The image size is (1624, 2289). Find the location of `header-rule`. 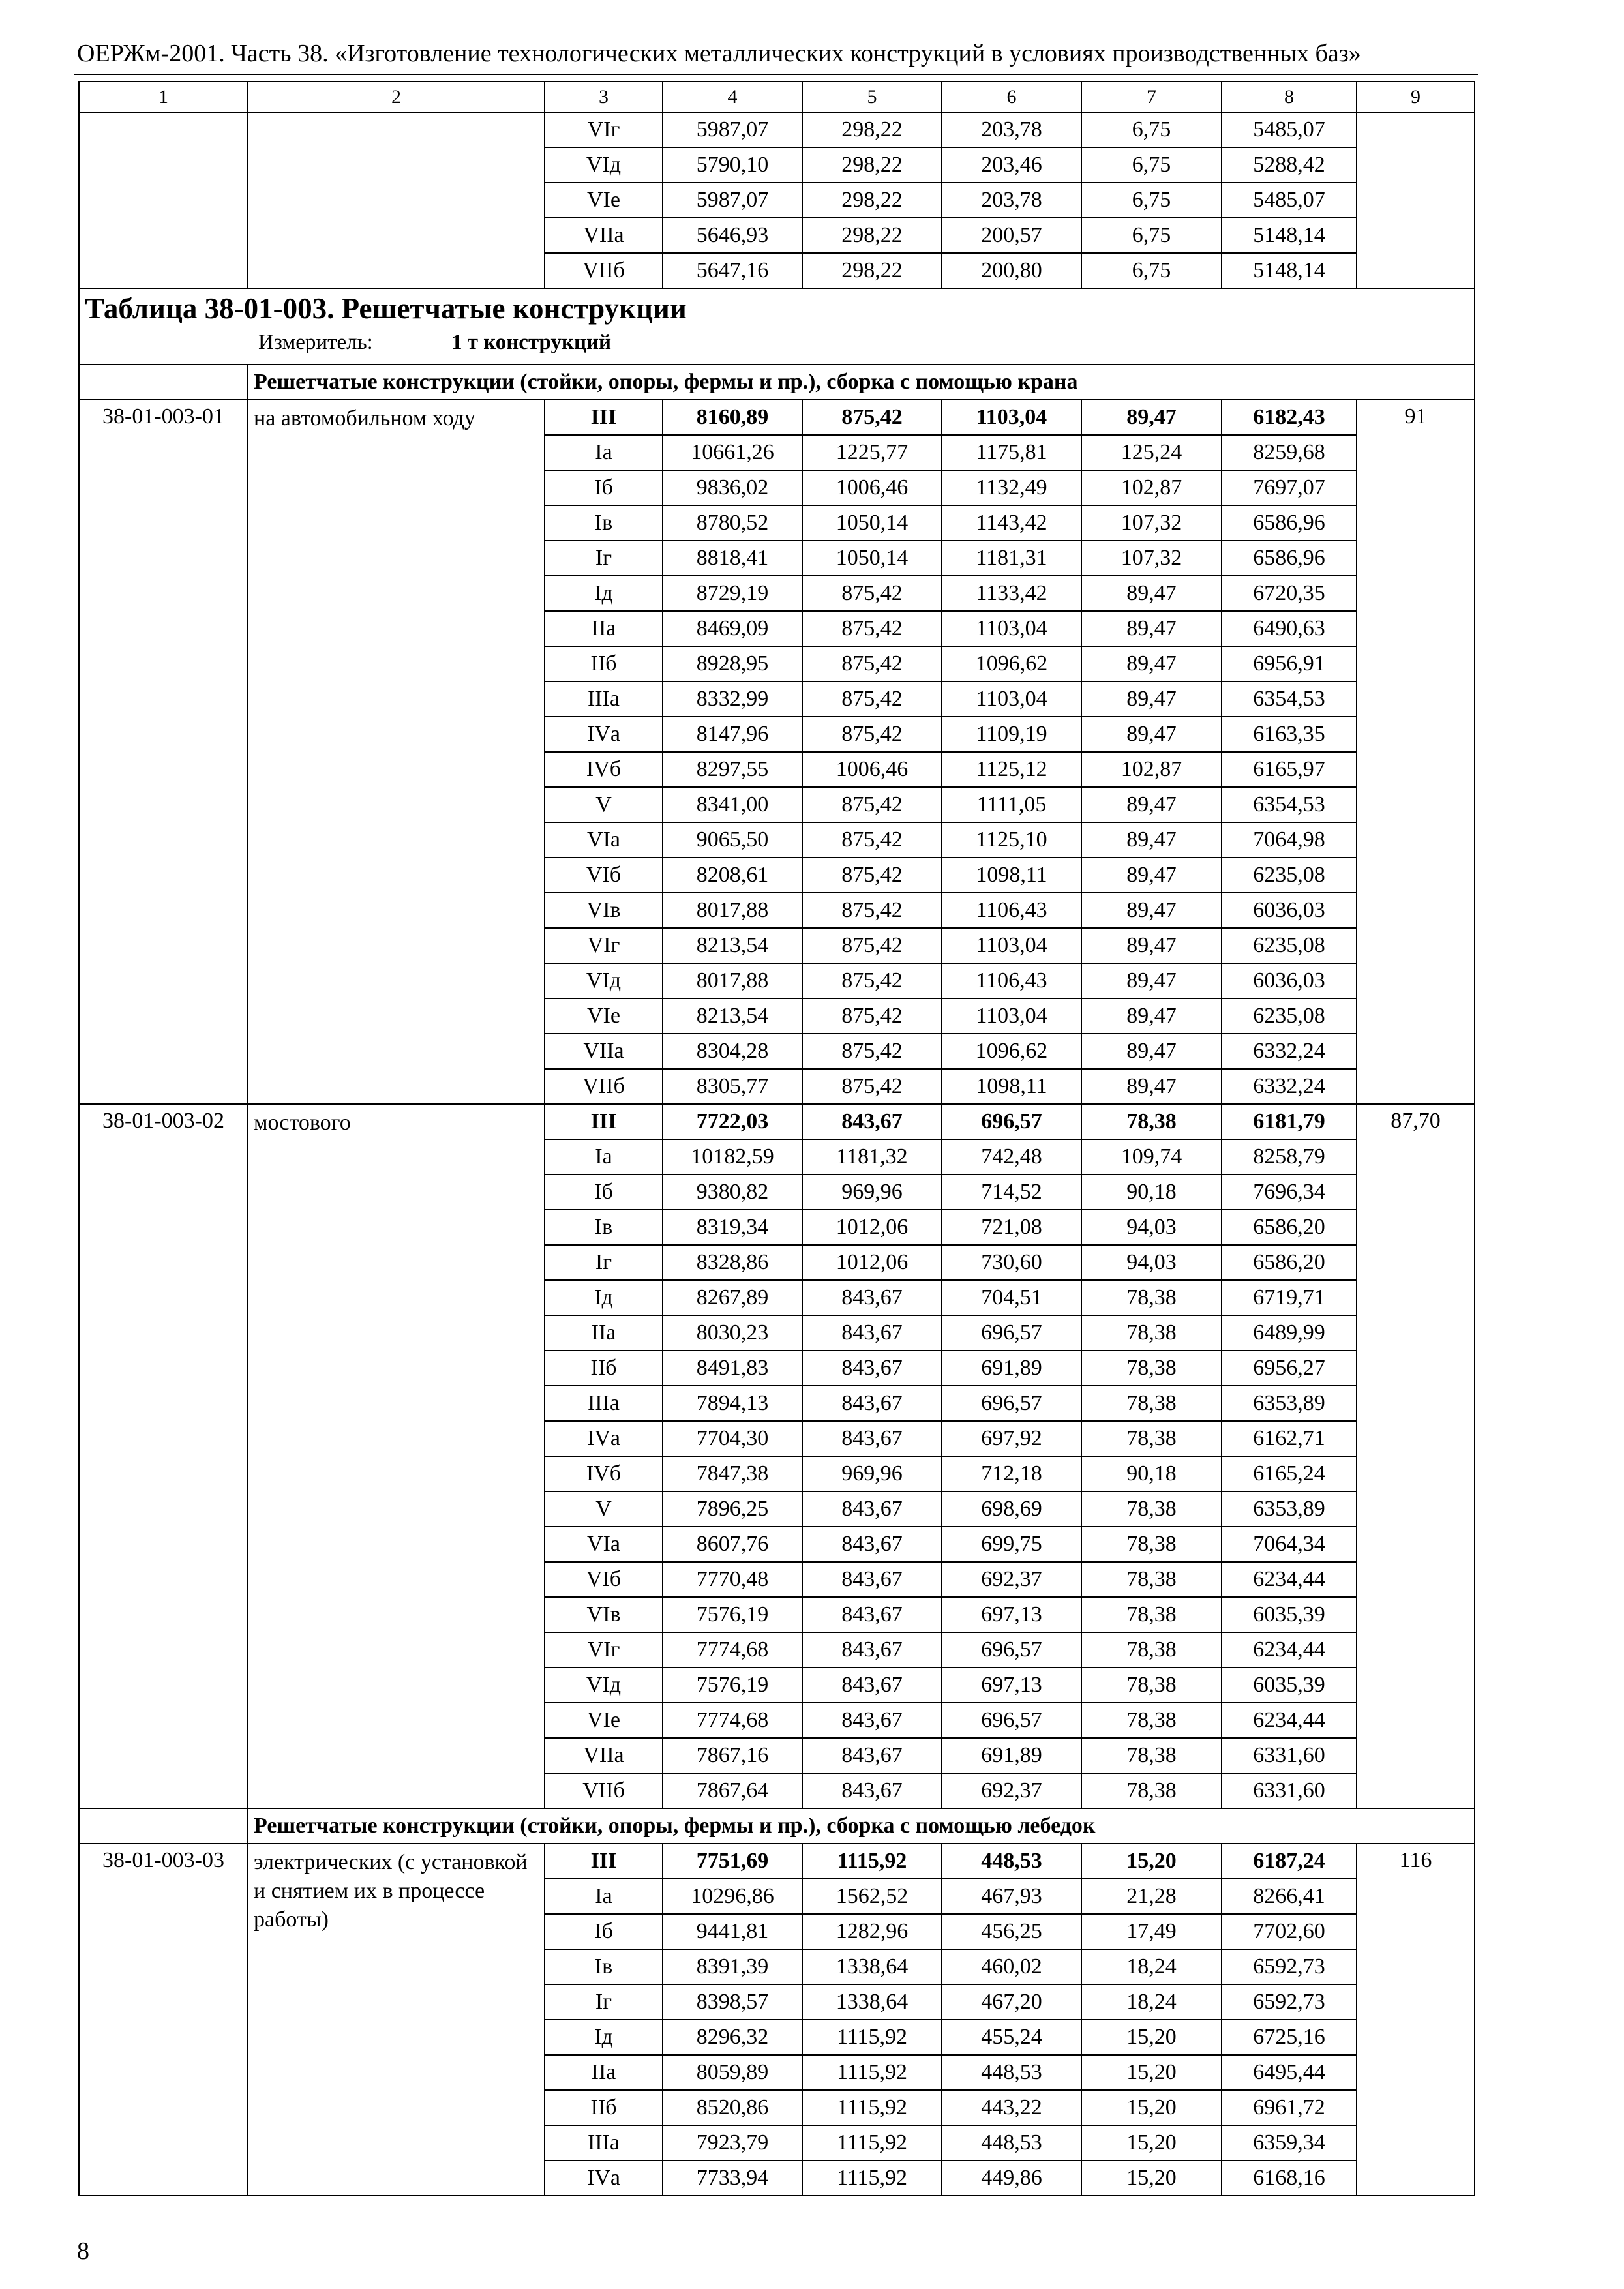

header-rule is located at coordinates (776, 74).